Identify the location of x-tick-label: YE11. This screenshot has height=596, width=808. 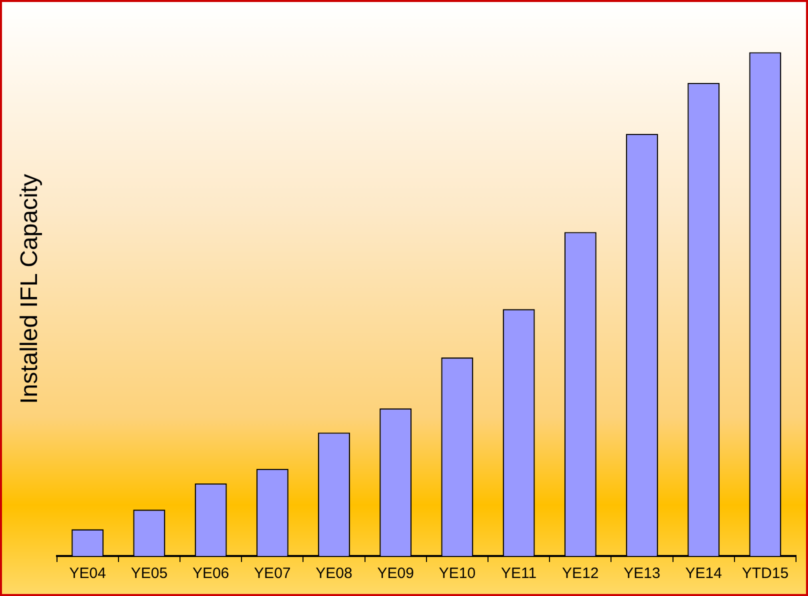
(519, 573).